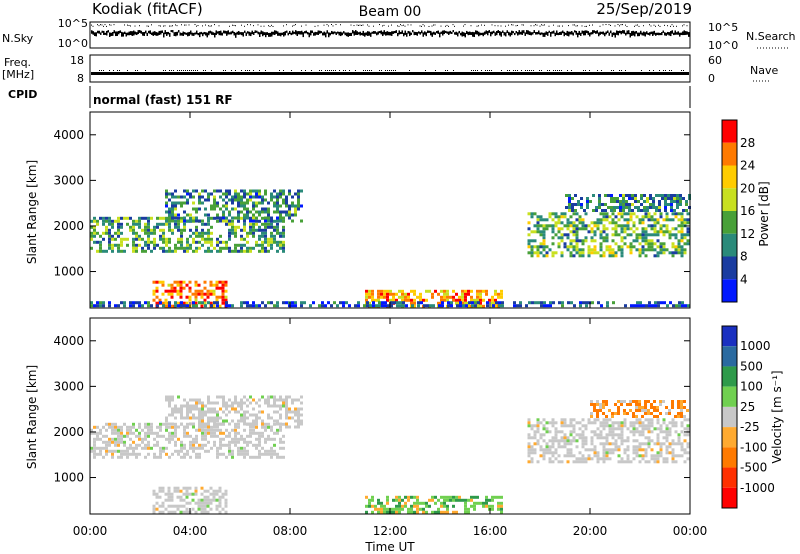  I want to click on power-ytick-label: 4000, so click(68, 135).